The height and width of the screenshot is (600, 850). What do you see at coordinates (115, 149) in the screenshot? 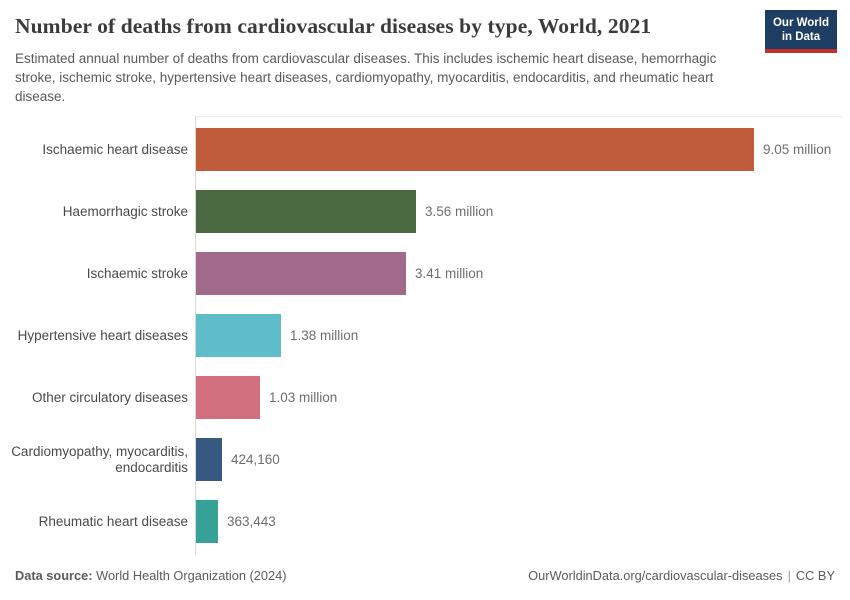
I see `category-label: Ischaemic heart disease` at bounding box center [115, 149].